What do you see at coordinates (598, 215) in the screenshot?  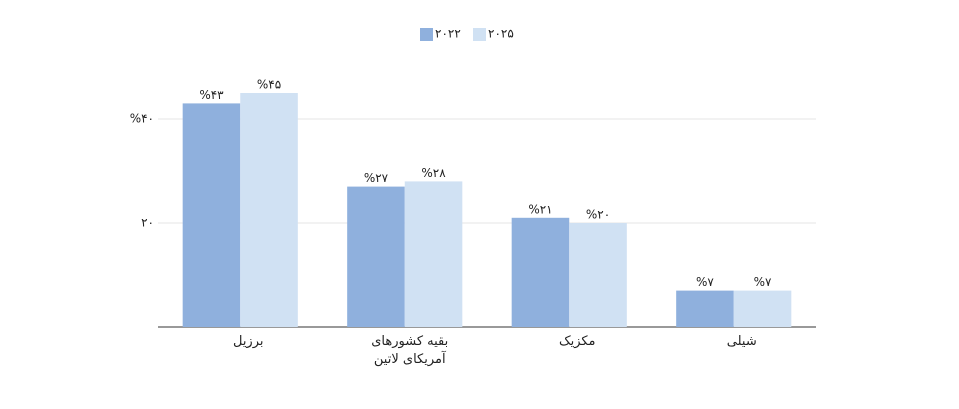 I see `value-label: %۲۰` at bounding box center [598, 215].